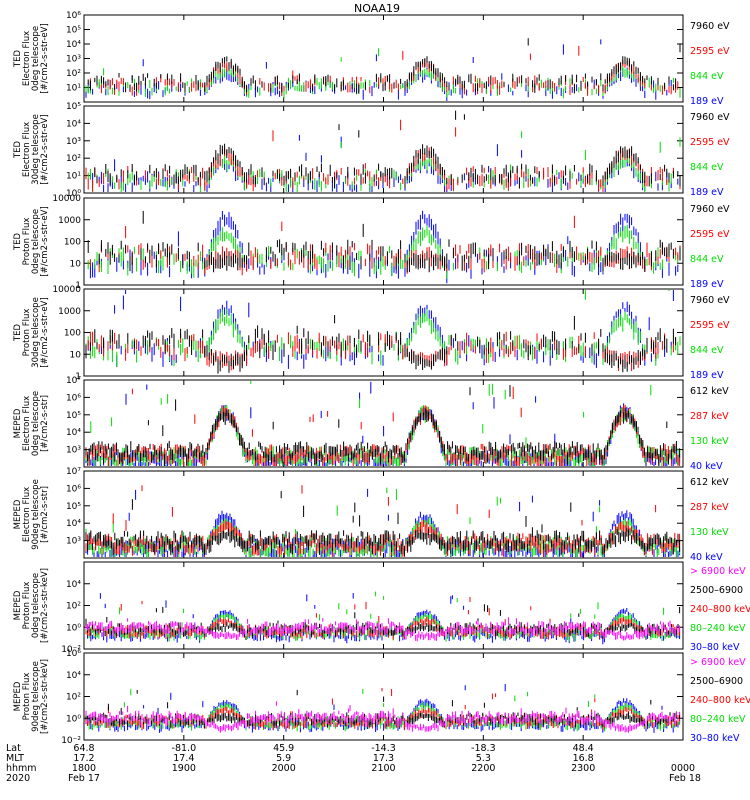 The height and width of the screenshot is (800, 750). Describe the element at coordinates (685, 778) in the screenshot. I see `x-tick-date: Feb 18` at that location.